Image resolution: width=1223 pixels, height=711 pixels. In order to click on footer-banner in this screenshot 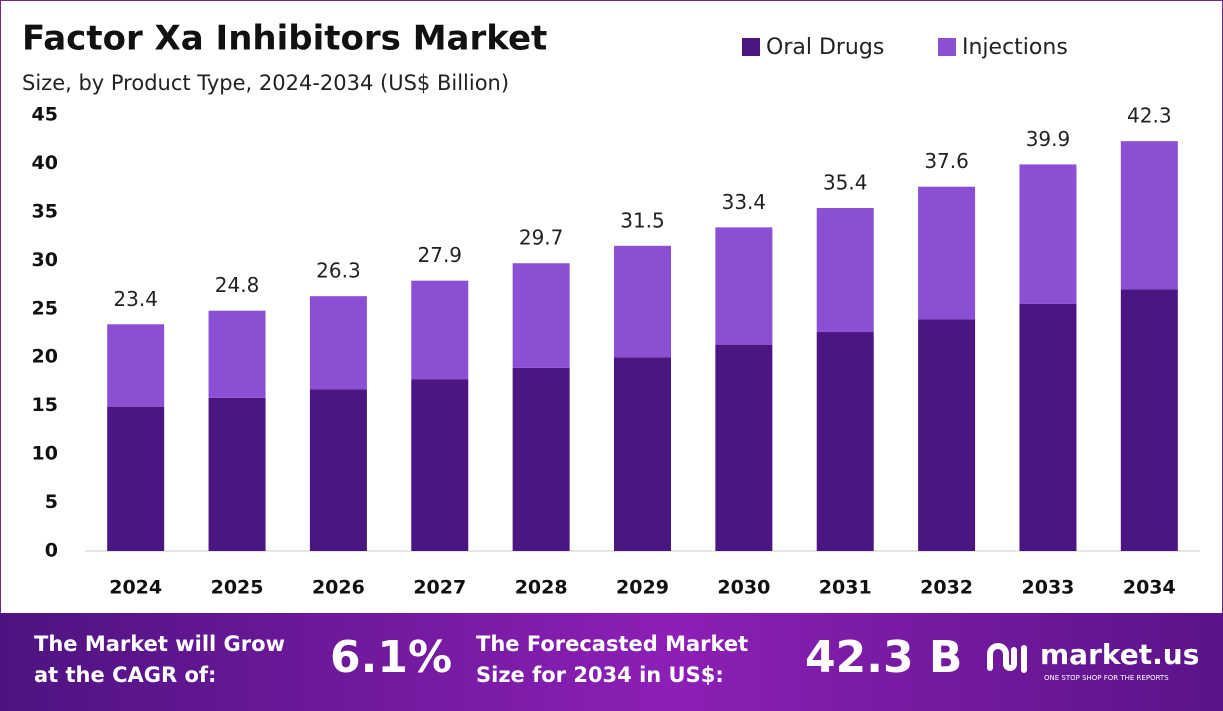, I will do `click(611, 662)`.